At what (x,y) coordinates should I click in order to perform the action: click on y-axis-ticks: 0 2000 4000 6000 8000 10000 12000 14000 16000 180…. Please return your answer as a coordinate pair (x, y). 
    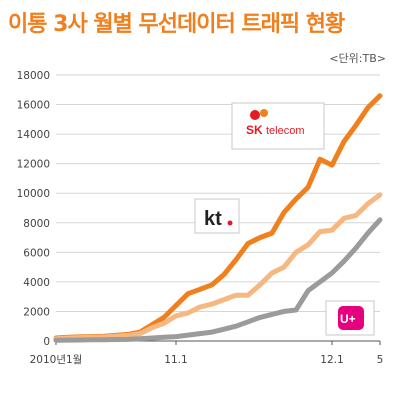
    Looking at the image, I should click on (33, 209).